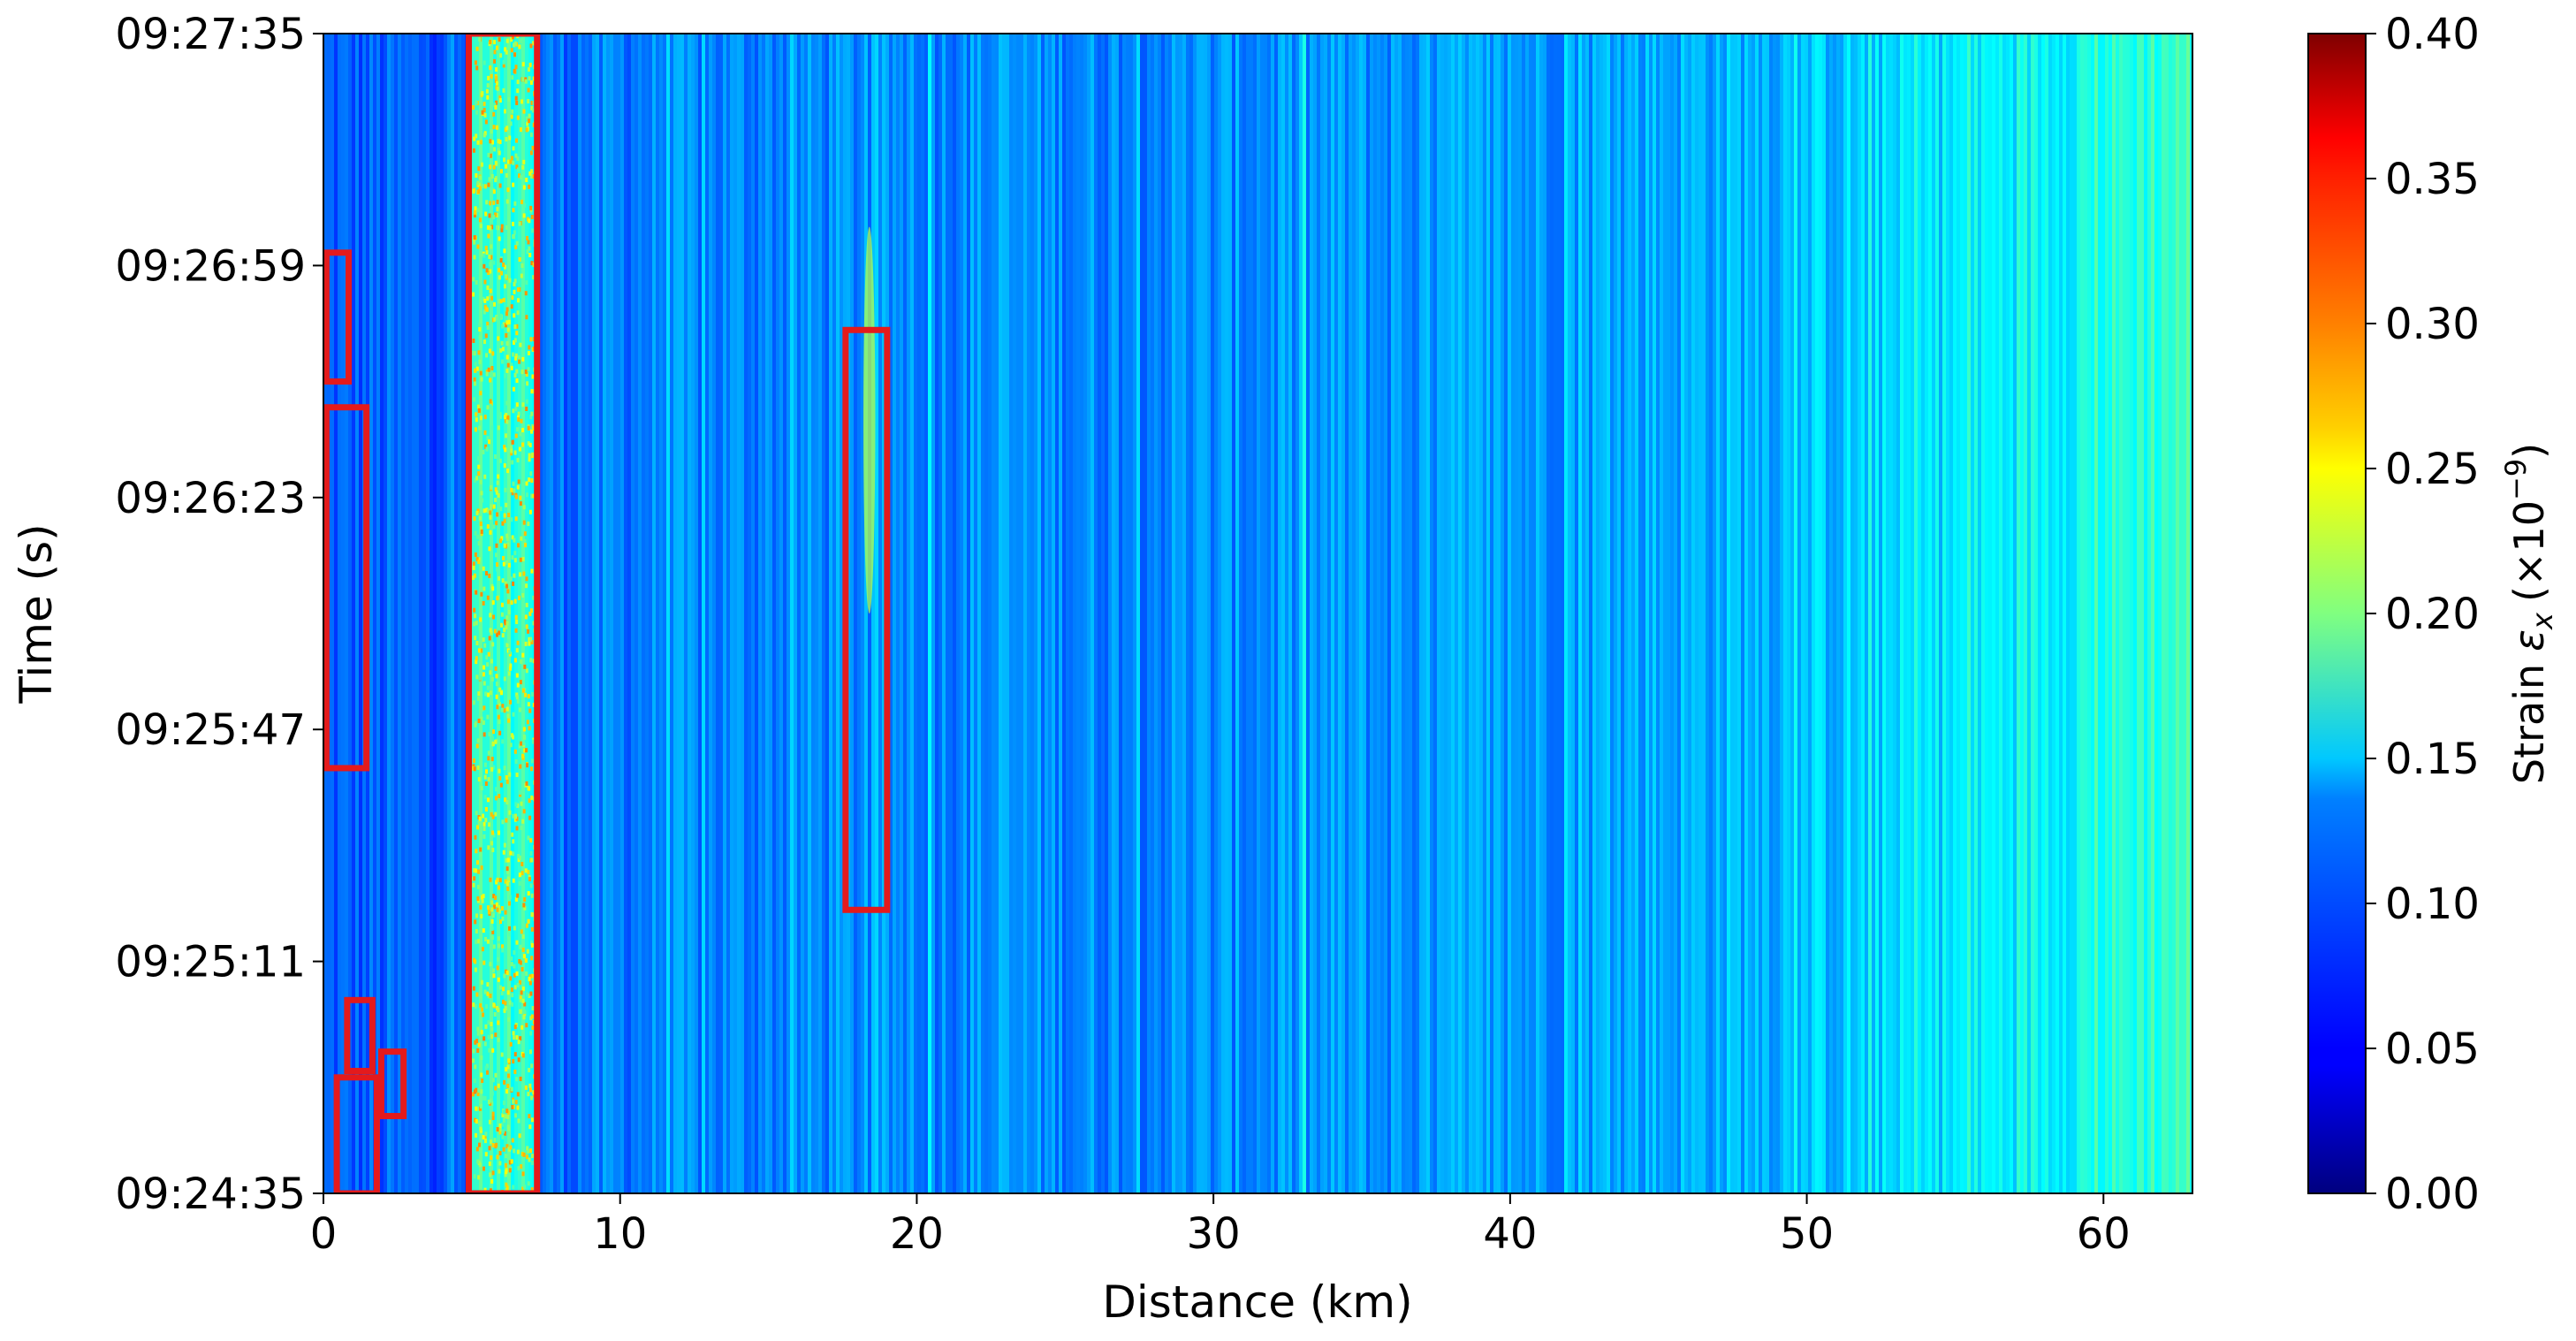  Describe the element at coordinates (1220, 1226) in the screenshot. I see `x-axis: 0 10 20 30 40 50 60` at that location.